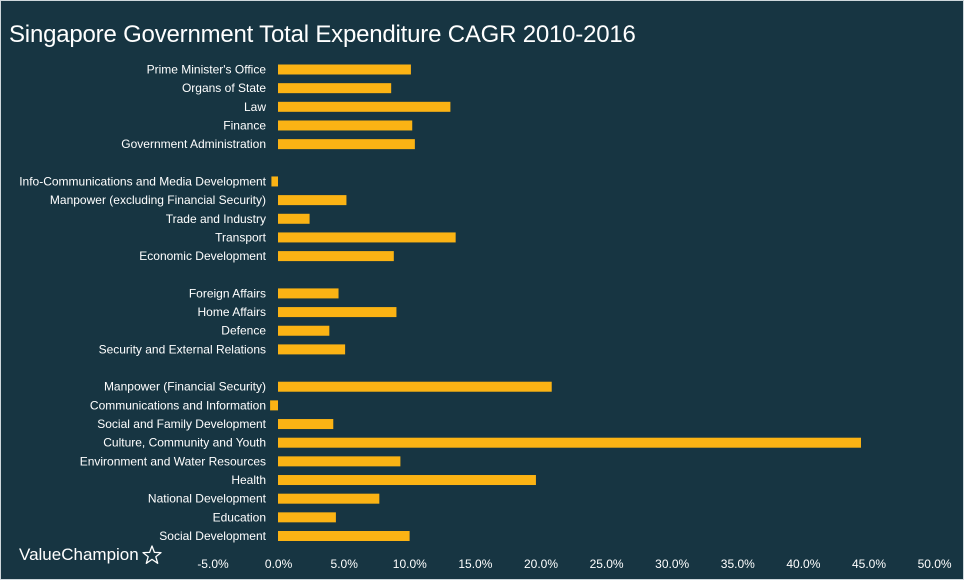 This screenshot has width=964, height=580. Describe the element at coordinates (935, 564) in the screenshot. I see `x-tick-label: 50.0%` at that location.